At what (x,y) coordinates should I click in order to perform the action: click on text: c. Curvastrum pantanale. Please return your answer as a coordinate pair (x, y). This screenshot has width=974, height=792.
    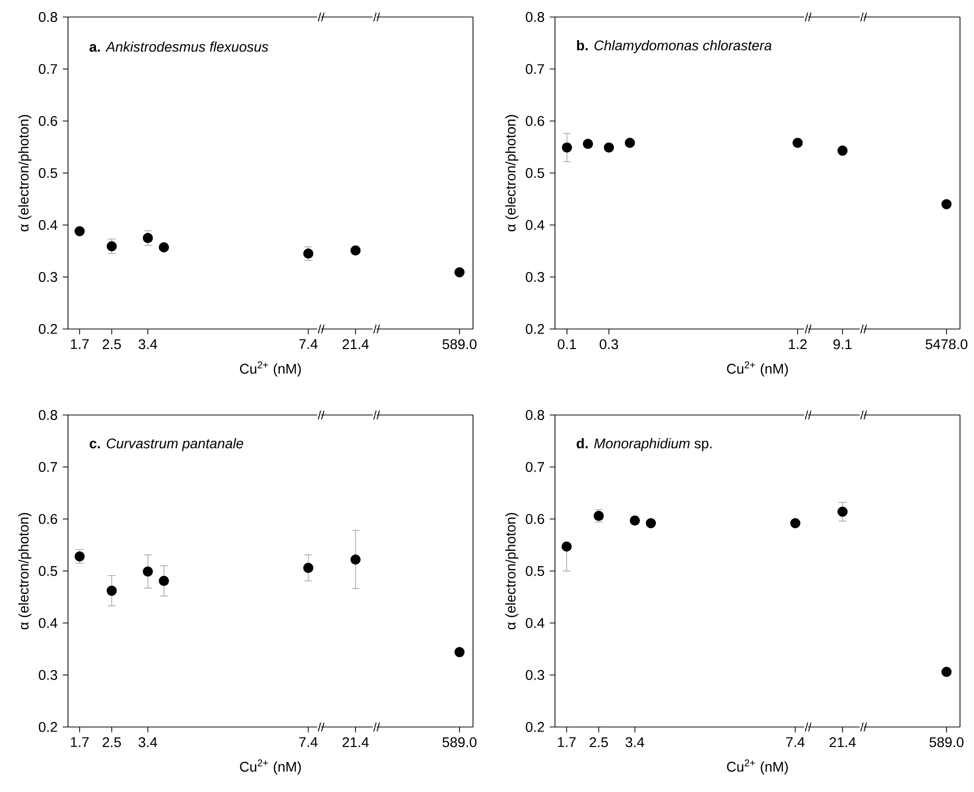
    Looking at the image, I should click on (167, 445).